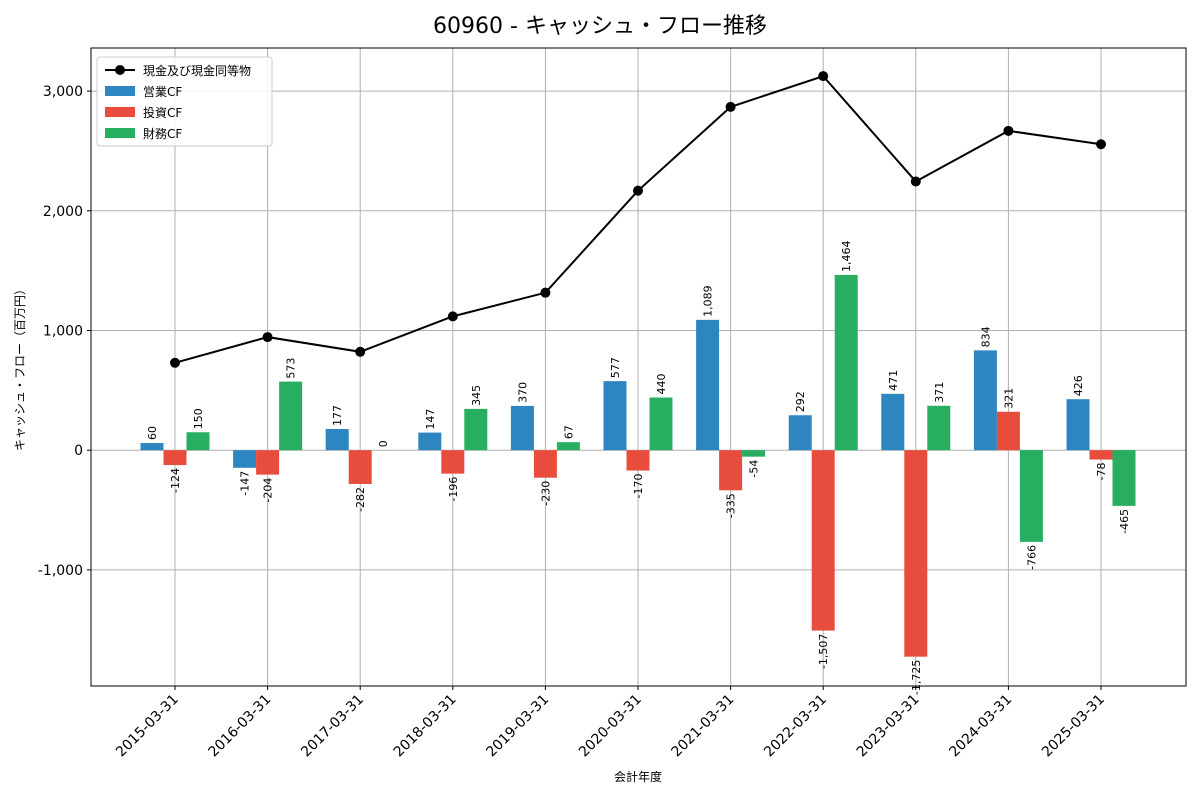  I want to click on bar-value-label: 147, so click(430, 419).